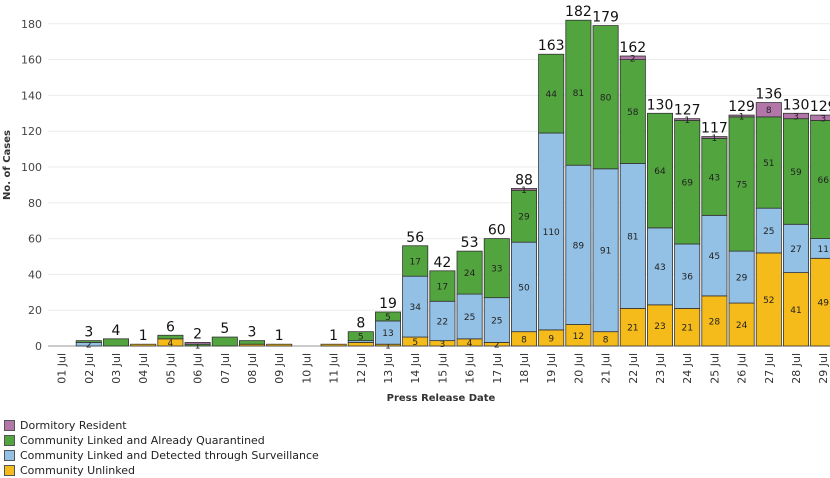  Describe the element at coordinates (714, 129) in the screenshot. I see `total-label: 117` at that location.